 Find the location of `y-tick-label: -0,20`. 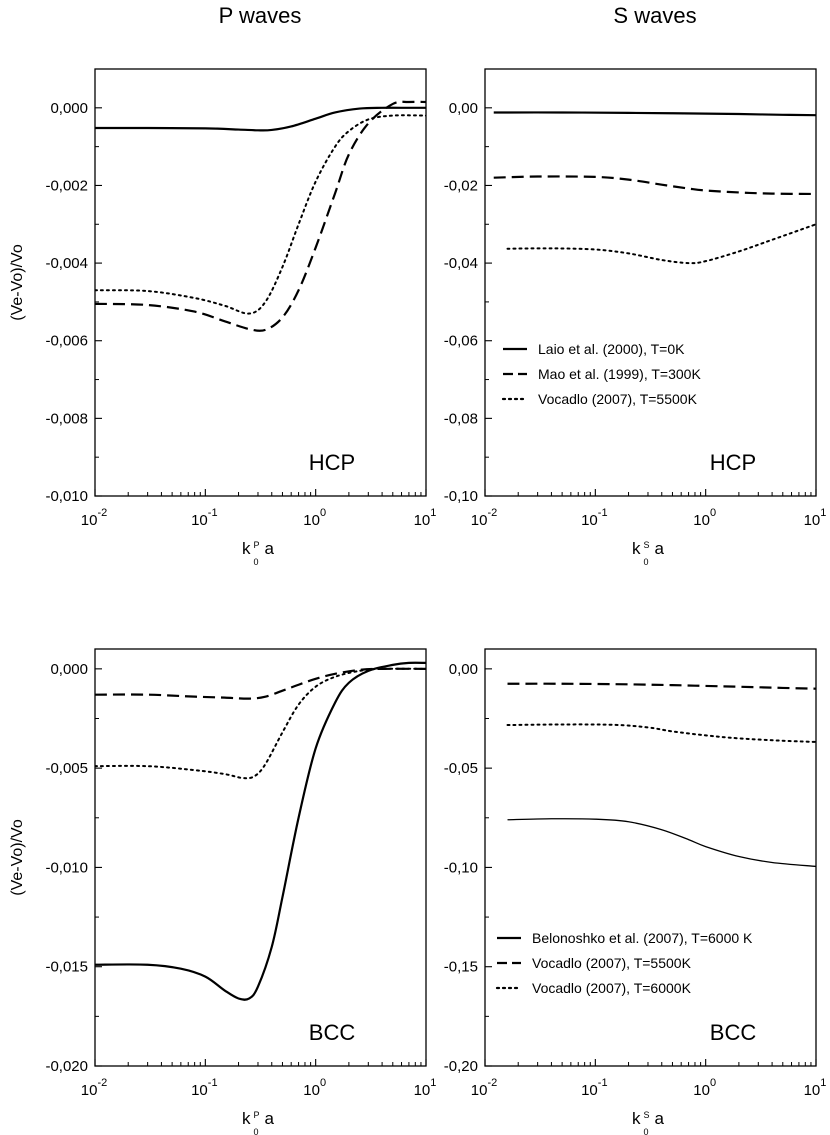

y-tick-label: -0,20 is located at coordinates (461, 1066).